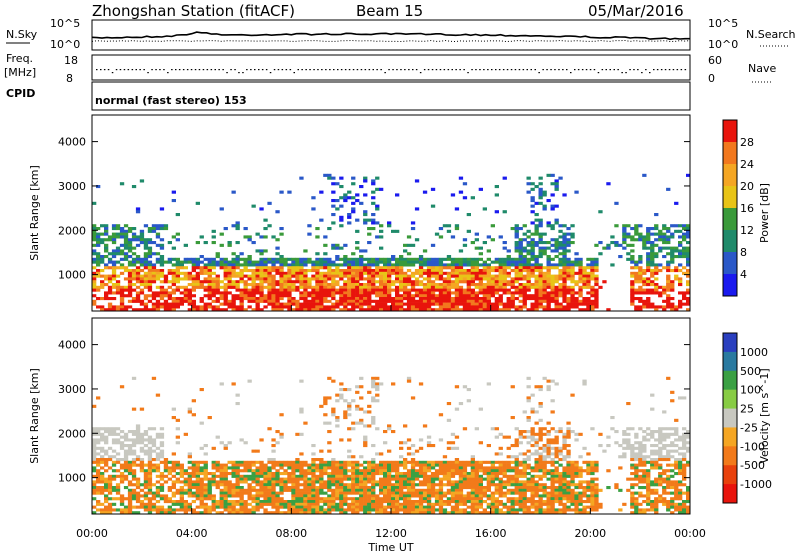 Image resolution: width=800 pixels, height=554 pixels. What do you see at coordinates (743, 252) in the screenshot?
I see `colorbar-tick-label: 8` at bounding box center [743, 252].